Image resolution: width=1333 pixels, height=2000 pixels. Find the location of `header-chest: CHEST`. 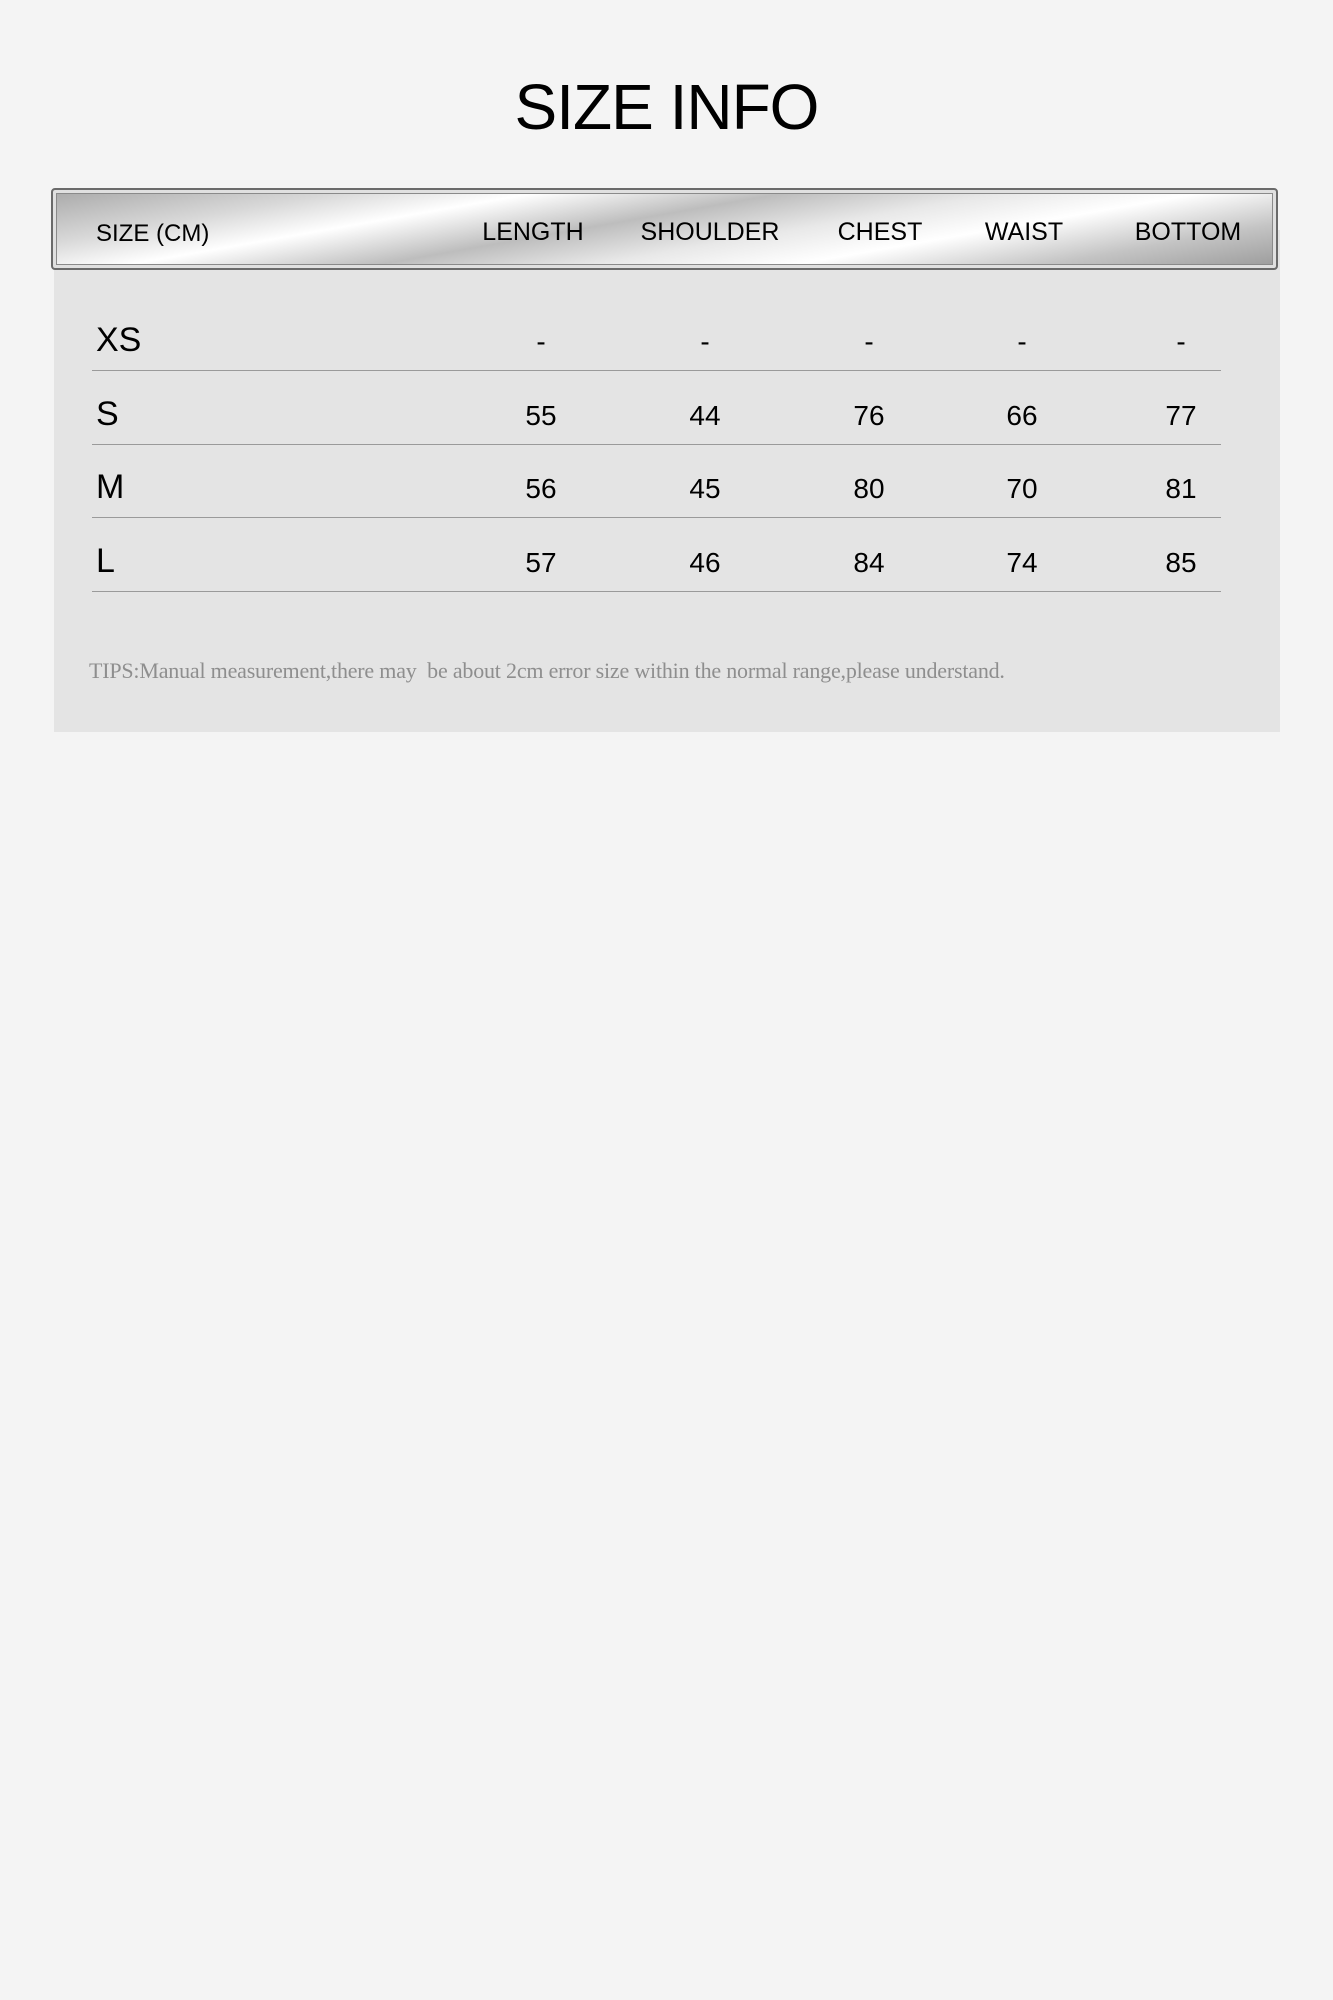

header-chest: CHEST is located at coordinates (880, 232).